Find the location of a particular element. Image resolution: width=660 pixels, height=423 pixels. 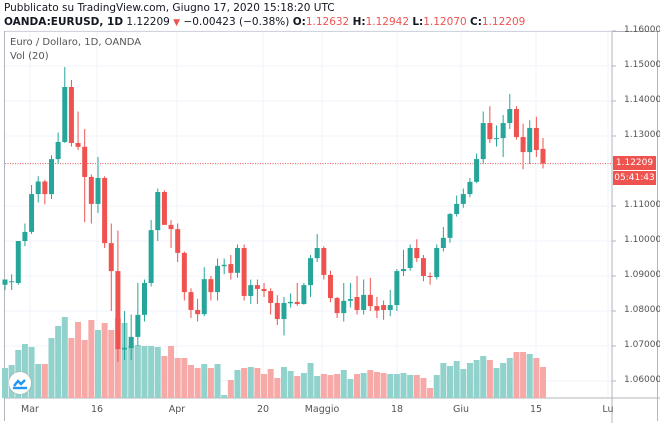

price-axis-label: 1.14000 is located at coordinates (642, 100).